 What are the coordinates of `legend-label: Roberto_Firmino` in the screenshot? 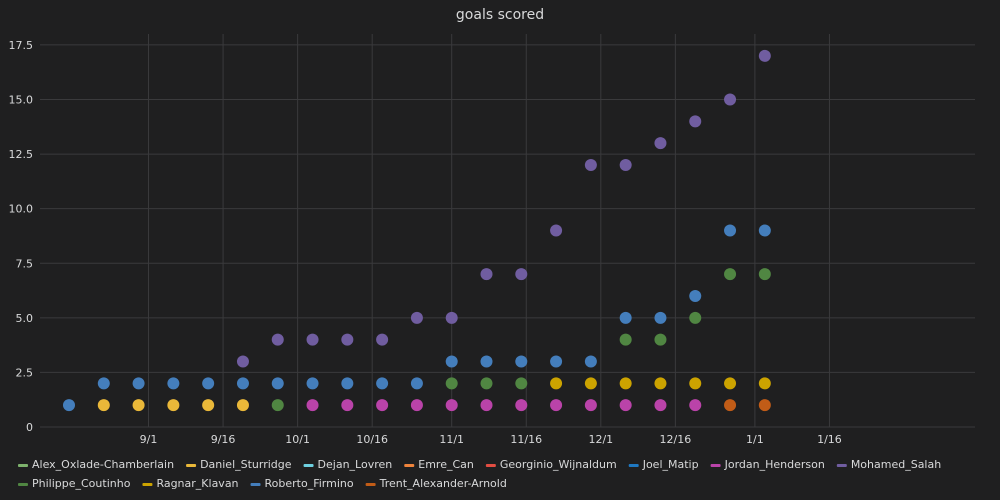 It's located at (309, 483).